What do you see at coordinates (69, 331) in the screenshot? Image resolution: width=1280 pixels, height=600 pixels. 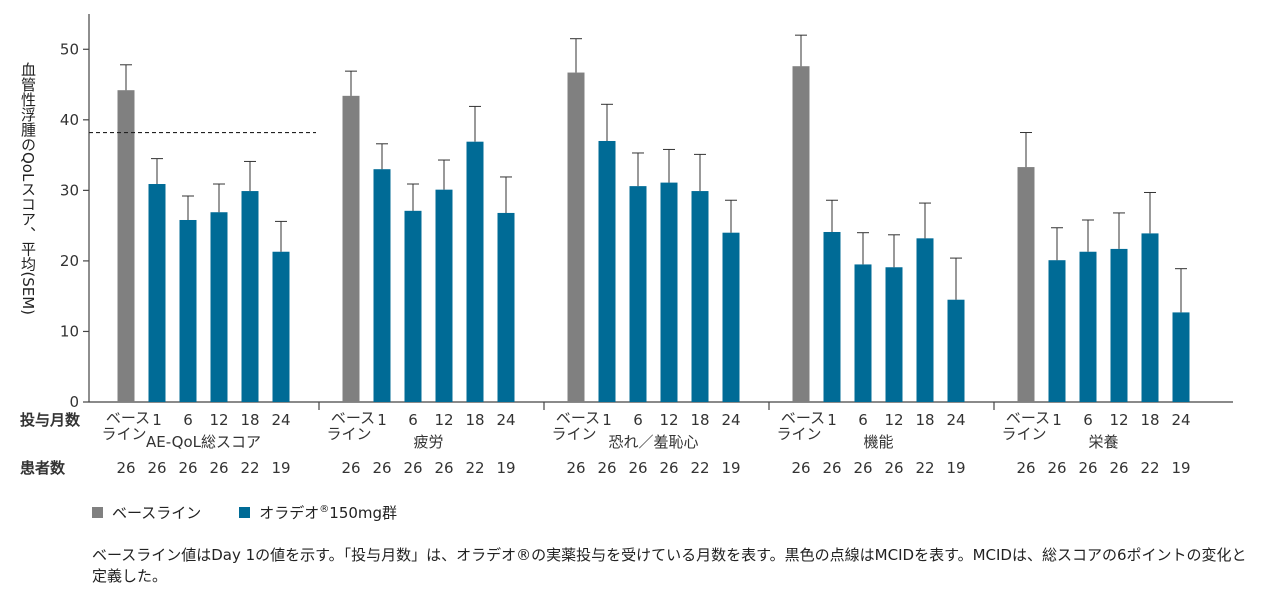 I see `y-tick-label: 10` at bounding box center [69, 331].